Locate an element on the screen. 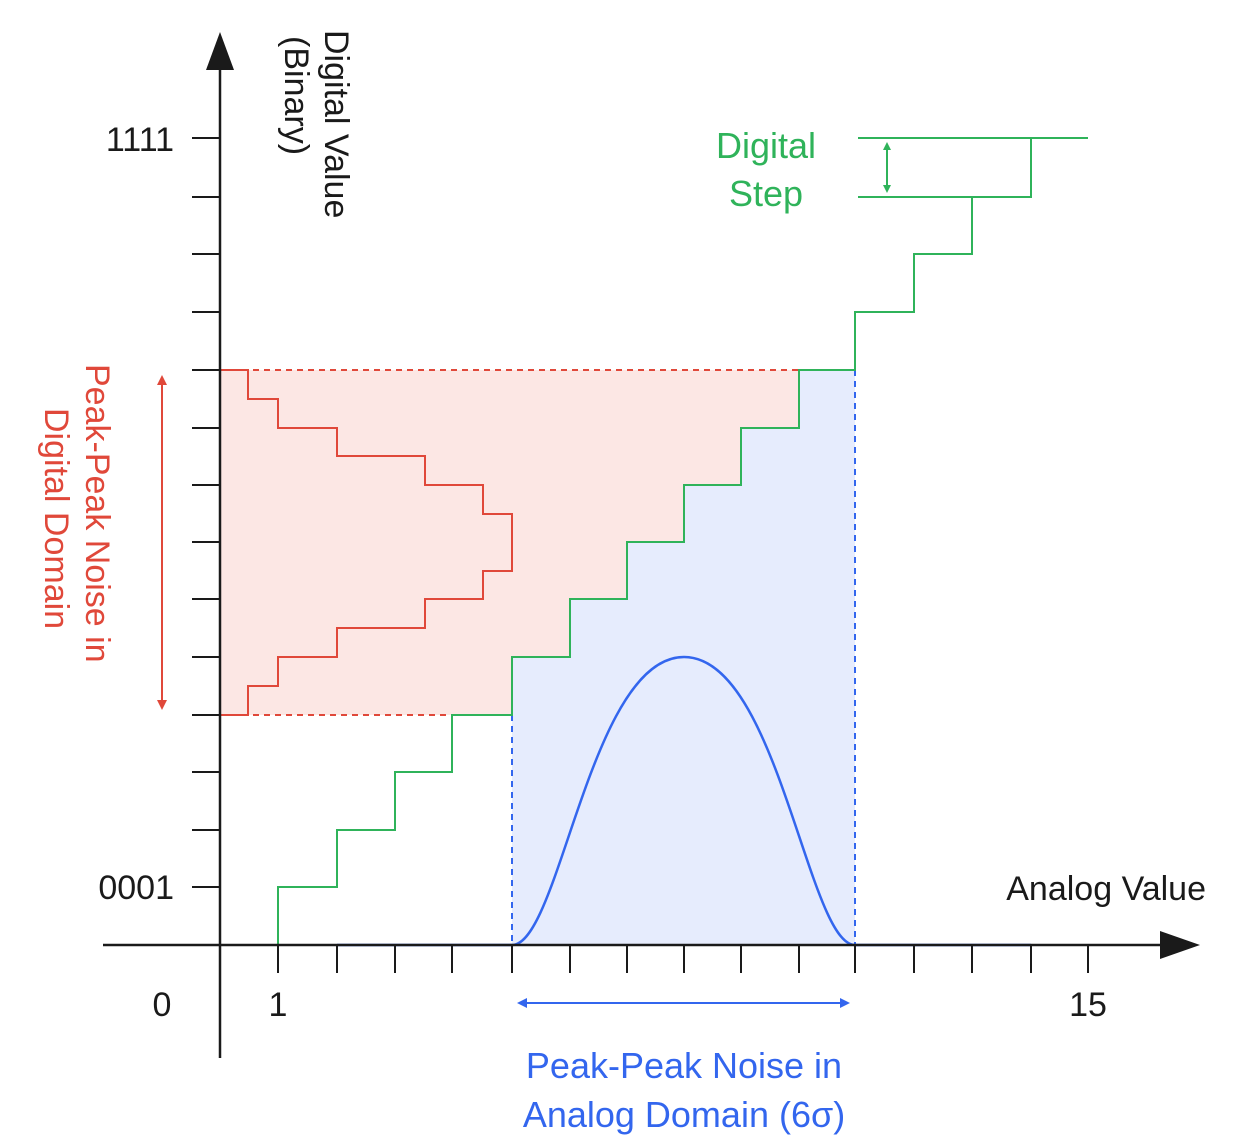  x-axis-ticks is located at coordinates (683, 959).